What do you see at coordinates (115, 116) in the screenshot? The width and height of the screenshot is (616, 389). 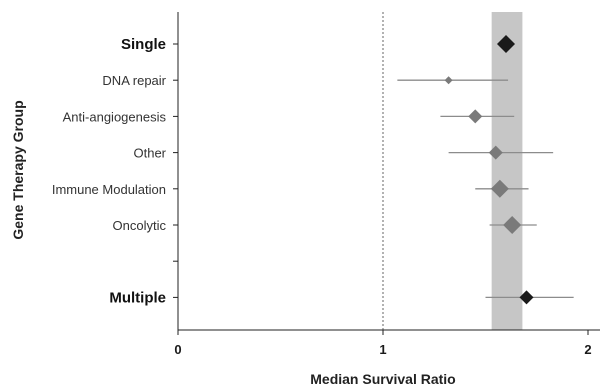 I see `category-label-anti-angiogenesis: Anti-angiogenesis` at bounding box center [115, 116].